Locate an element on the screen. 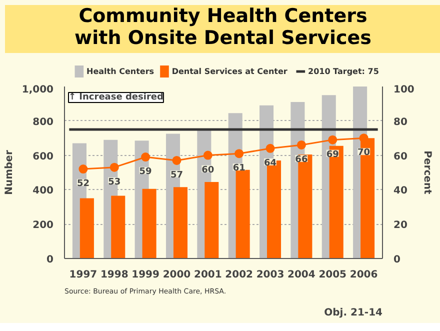 The width and height of the screenshot is (440, 331). y-tick-label: 400 is located at coordinates (43, 191).